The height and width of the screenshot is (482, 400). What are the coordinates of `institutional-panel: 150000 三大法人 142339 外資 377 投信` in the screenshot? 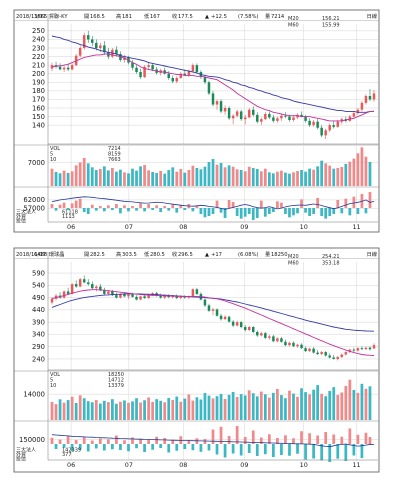 It's located at (196, 441).